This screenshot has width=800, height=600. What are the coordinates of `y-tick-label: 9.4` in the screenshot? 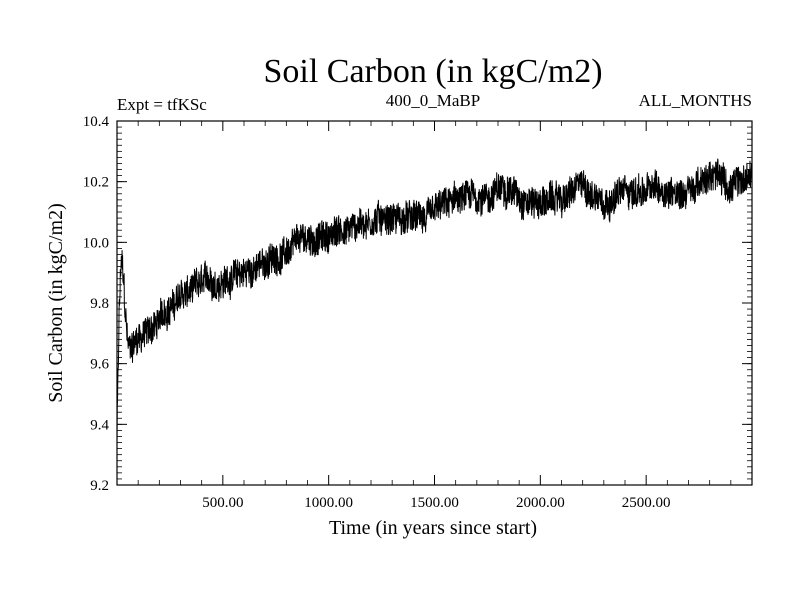 It's located at (99, 425).